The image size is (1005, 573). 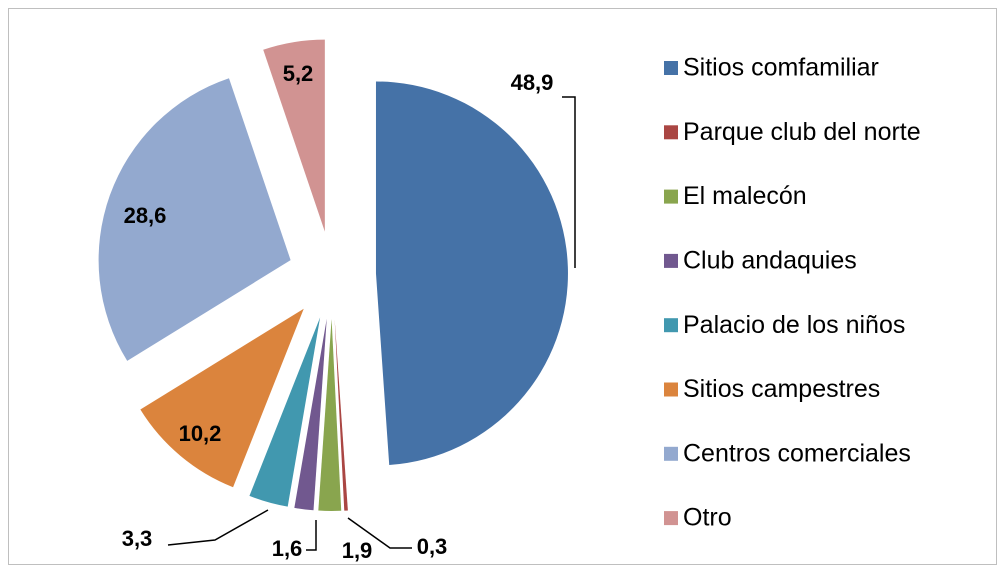 I want to click on data-label: 1,9, so click(x=357, y=550).